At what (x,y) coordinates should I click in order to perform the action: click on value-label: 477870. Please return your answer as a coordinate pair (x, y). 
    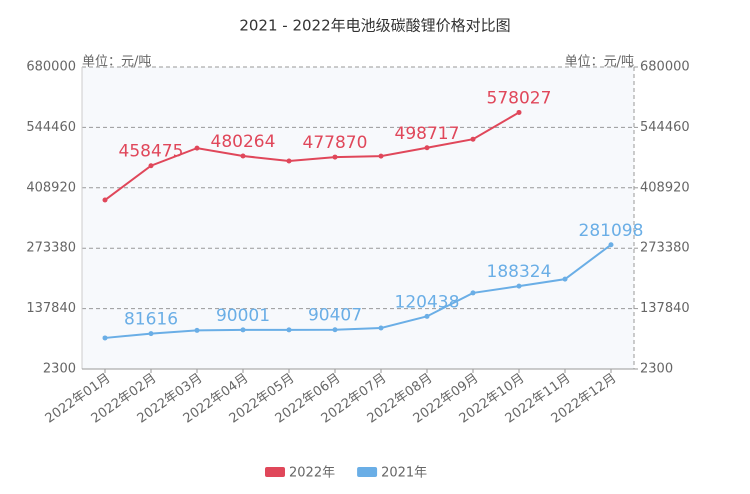
    Looking at the image, I should click on (335, 143).